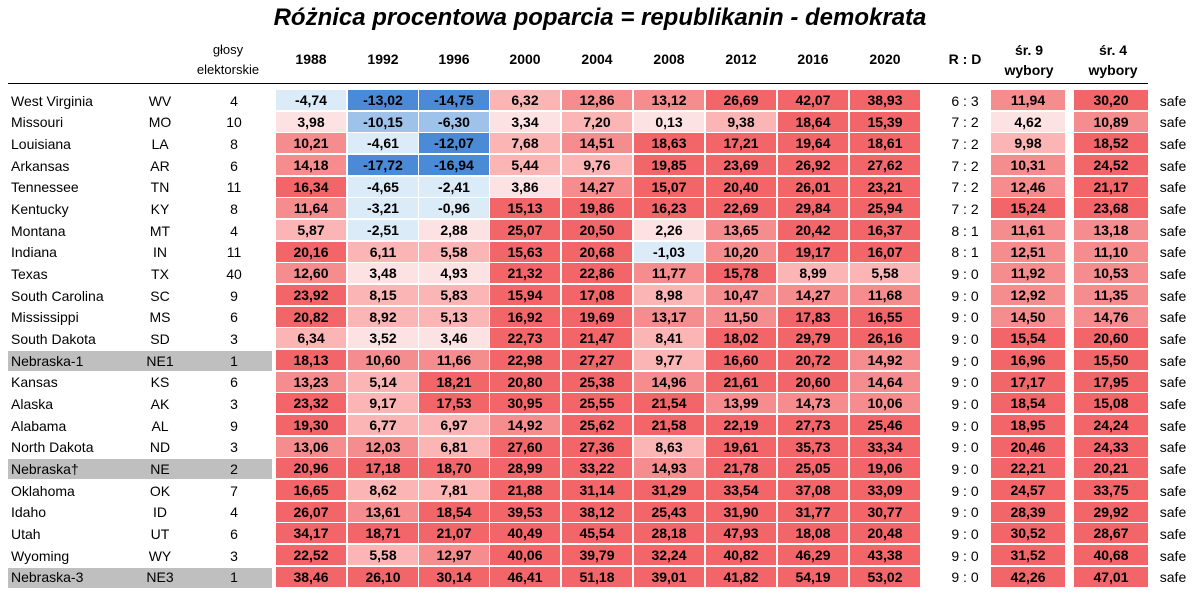  Describe the element at coordinates (813, 273) in the screenshot. I see `margin-cell: 8,99` at that location.